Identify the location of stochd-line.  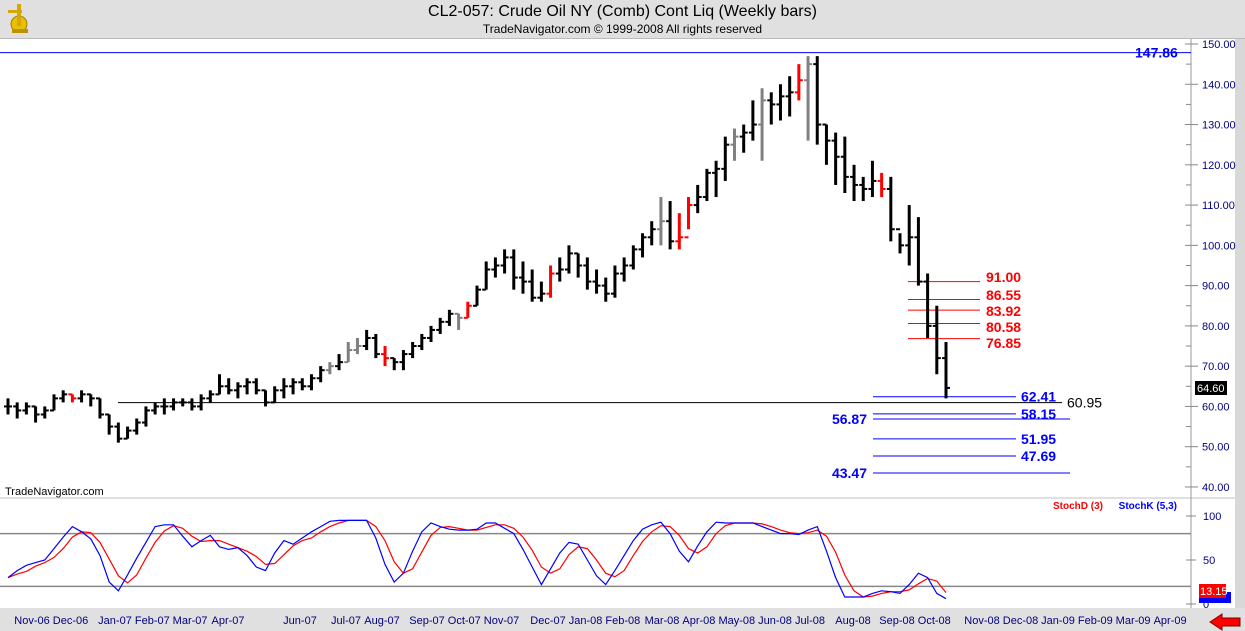
(477, 558).